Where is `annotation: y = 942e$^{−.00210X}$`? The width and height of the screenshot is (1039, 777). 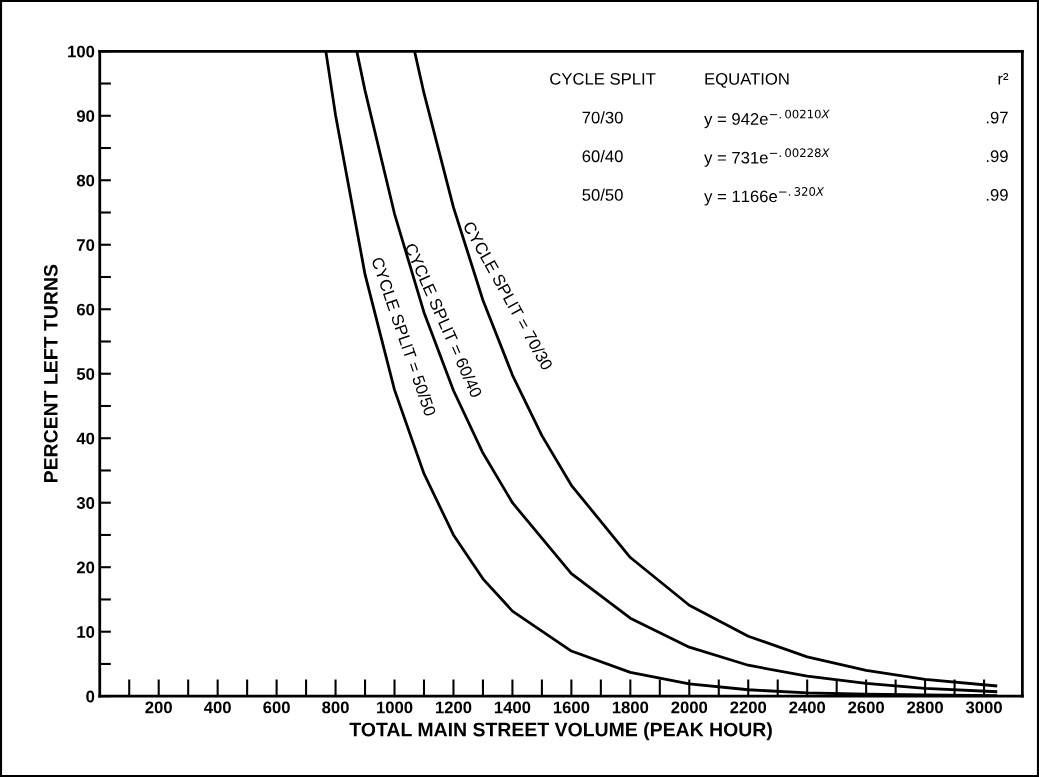 annotation: y = 942e$^{−.00210X}$ is located at coordinates (767, 119).